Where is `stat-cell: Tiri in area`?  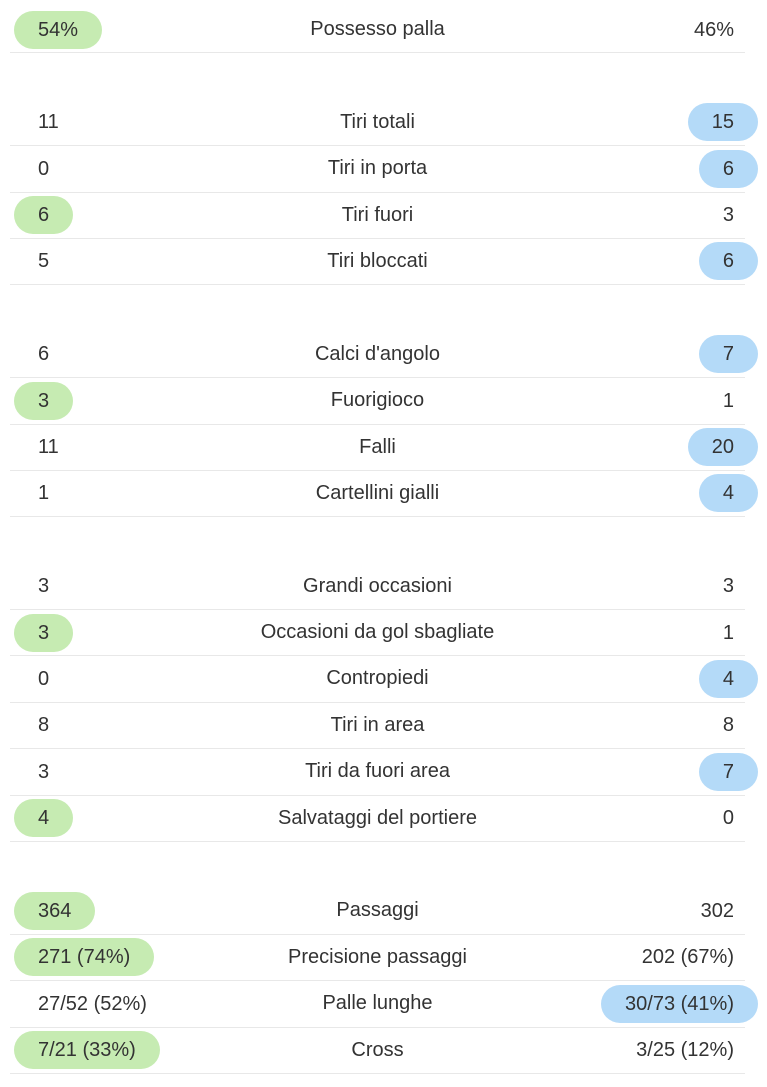 stat-cell: Tiri in area is located at coordinates (377, 725).